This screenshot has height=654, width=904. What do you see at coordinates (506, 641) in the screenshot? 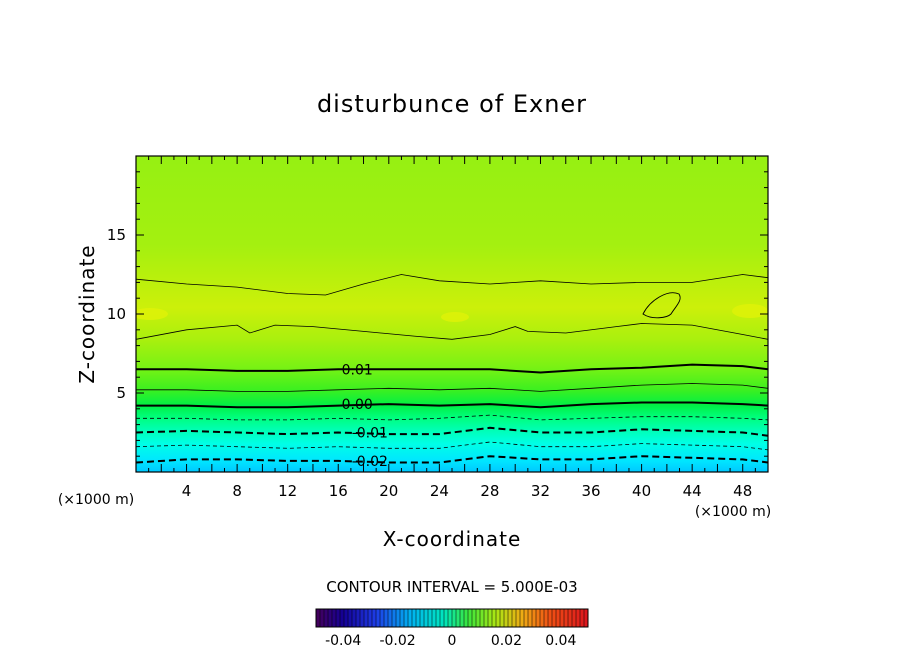
I see `colorbar-tick-label: 0.02` at bounding box center [506, 641].